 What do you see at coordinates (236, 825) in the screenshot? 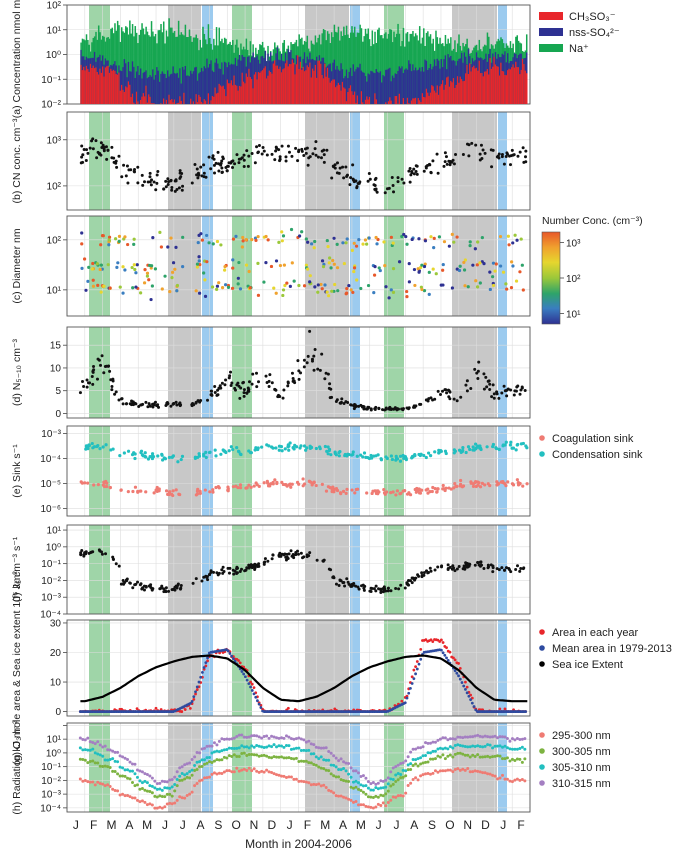
I see `month-label-9: O` at bounding box center [236, 825].